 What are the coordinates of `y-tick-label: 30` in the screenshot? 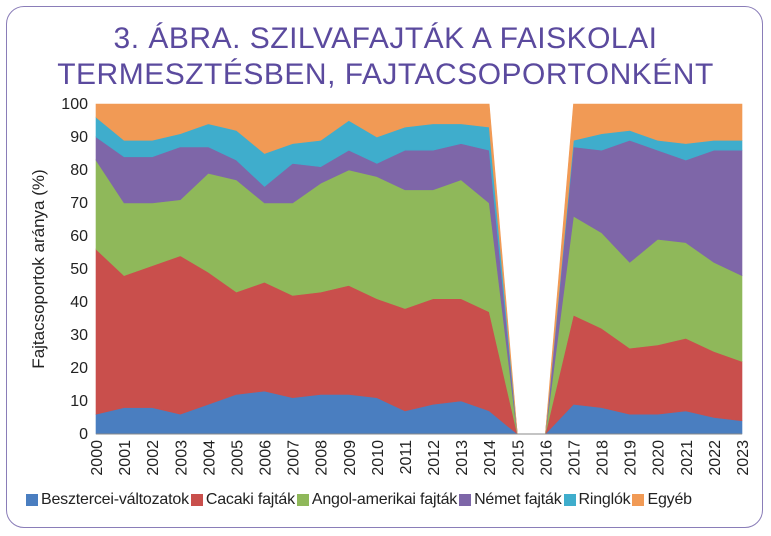 It's located at (79, 335).